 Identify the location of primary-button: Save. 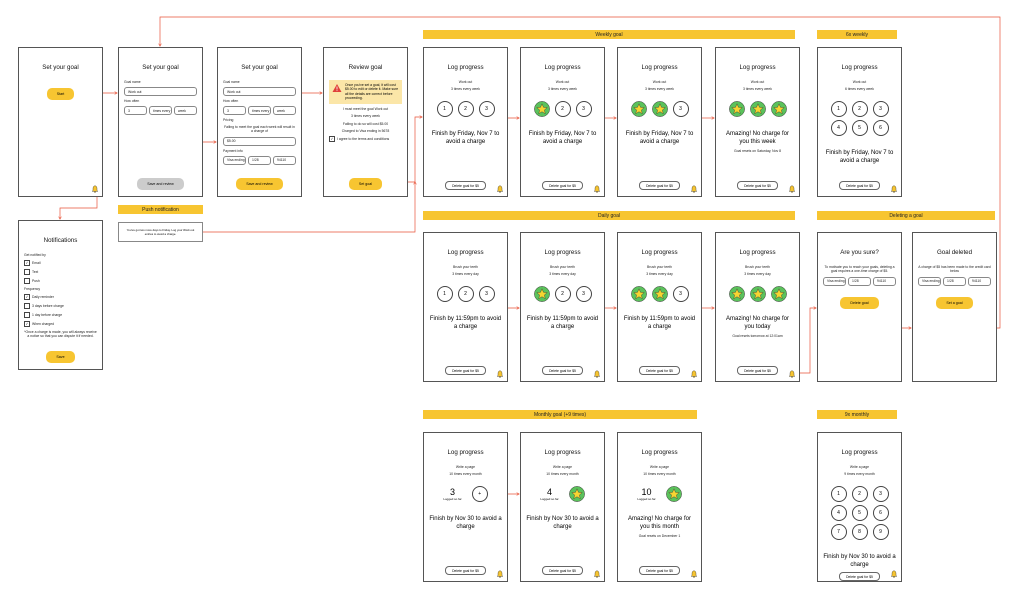
(60, 357).